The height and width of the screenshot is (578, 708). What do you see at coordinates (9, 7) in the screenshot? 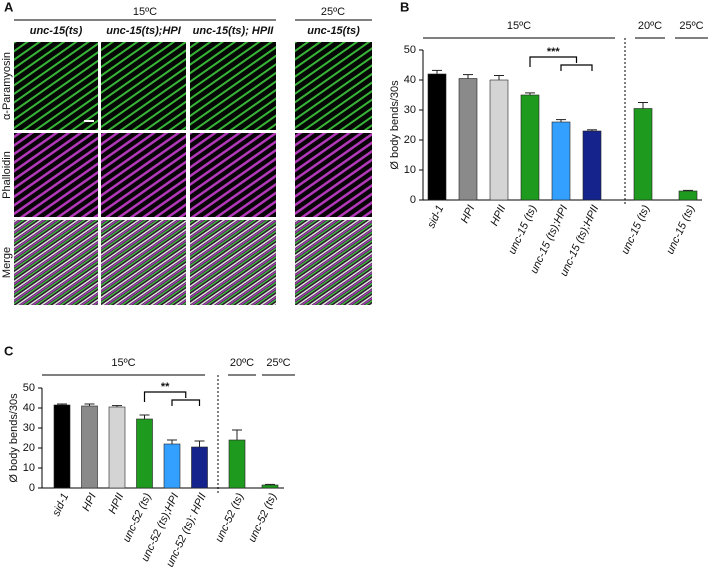
I see `panel-label: A` at bounding box center [9, 7].